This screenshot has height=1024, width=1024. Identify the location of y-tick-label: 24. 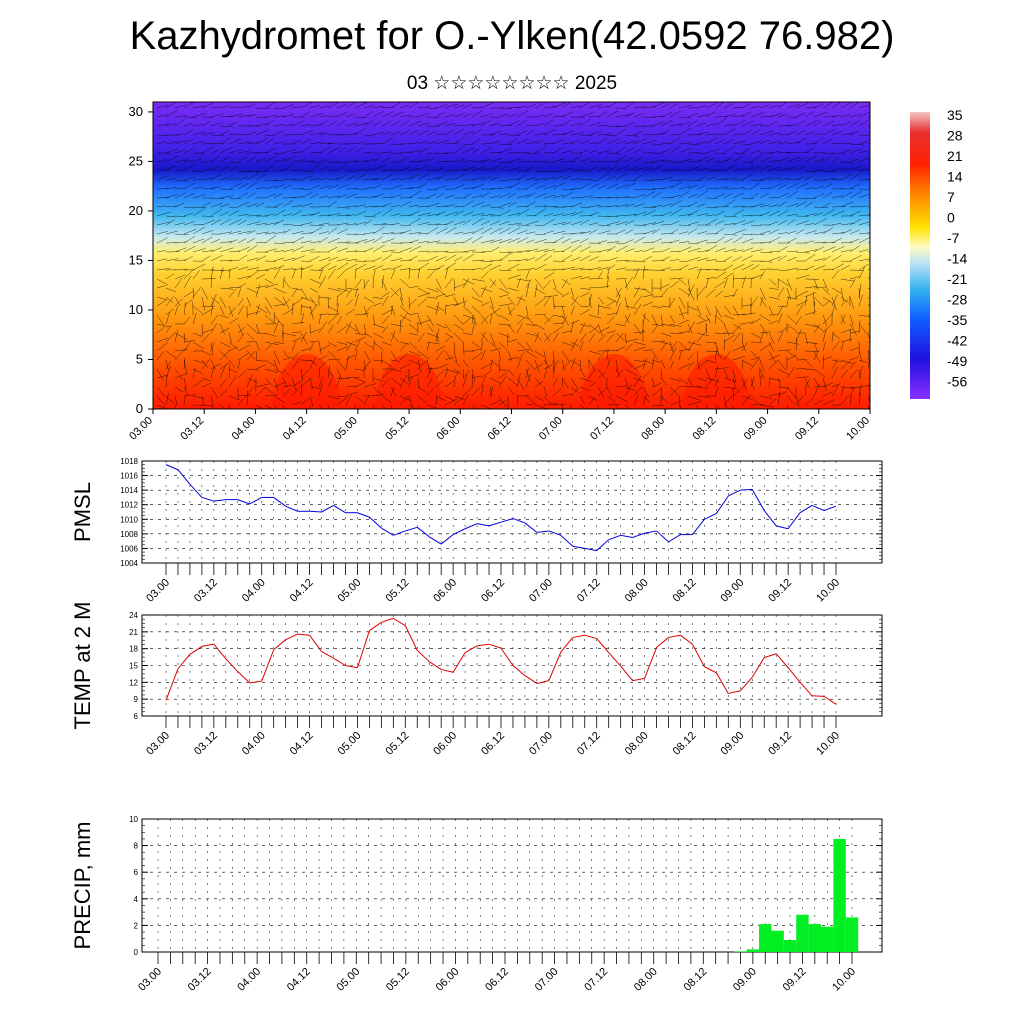
(133, 615).